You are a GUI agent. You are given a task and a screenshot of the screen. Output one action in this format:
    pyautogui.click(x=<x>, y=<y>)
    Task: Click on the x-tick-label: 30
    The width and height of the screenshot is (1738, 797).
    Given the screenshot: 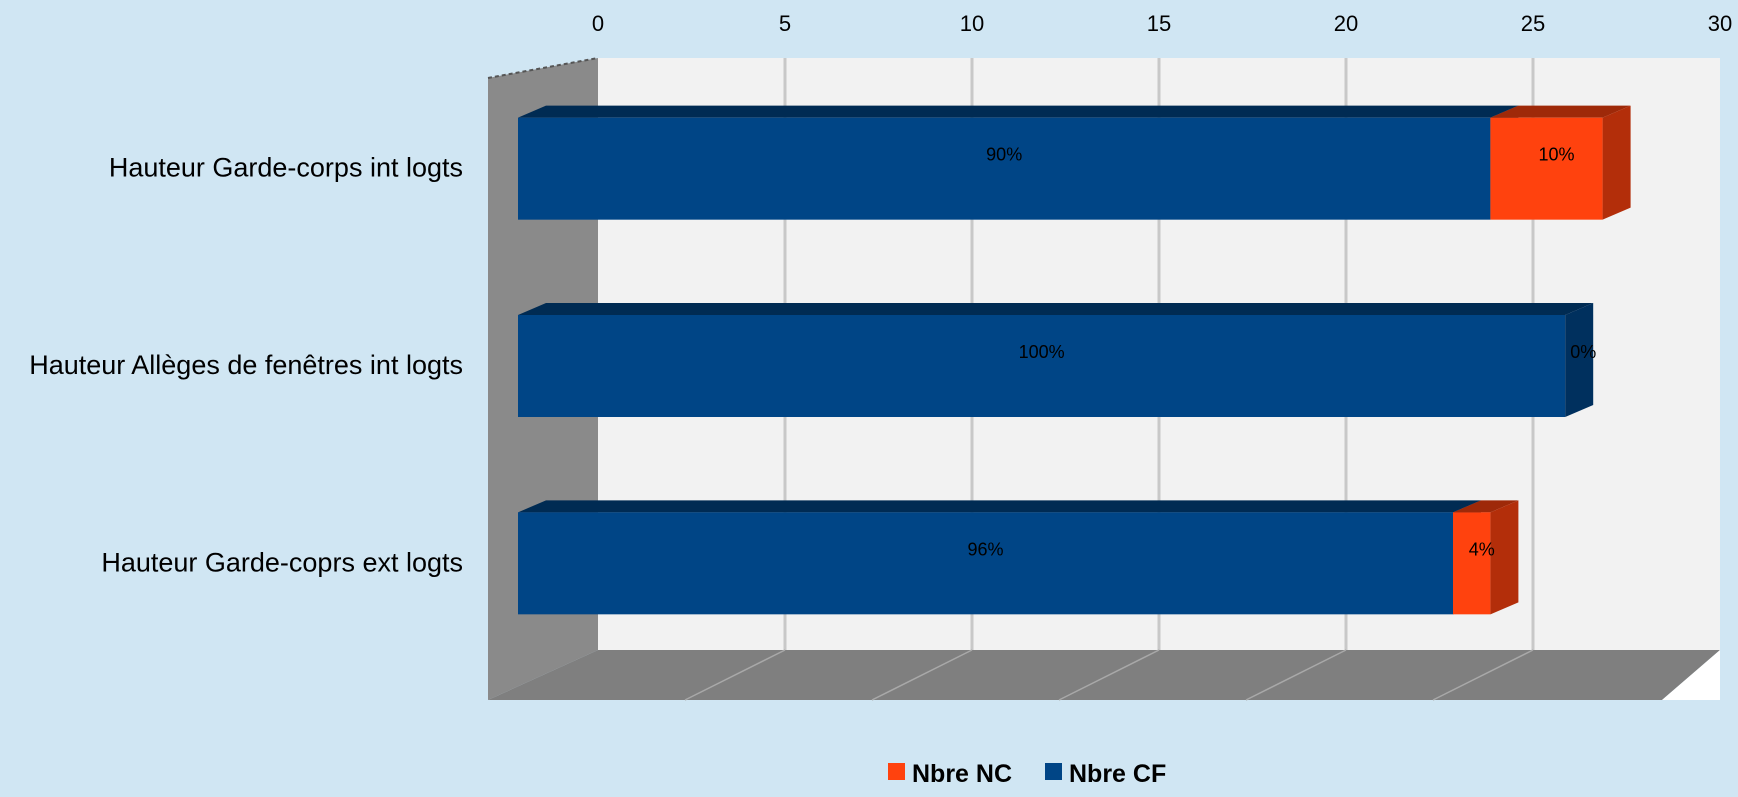 What is the action you would take?
    pyautogui.click(x=1720, y=23)
    